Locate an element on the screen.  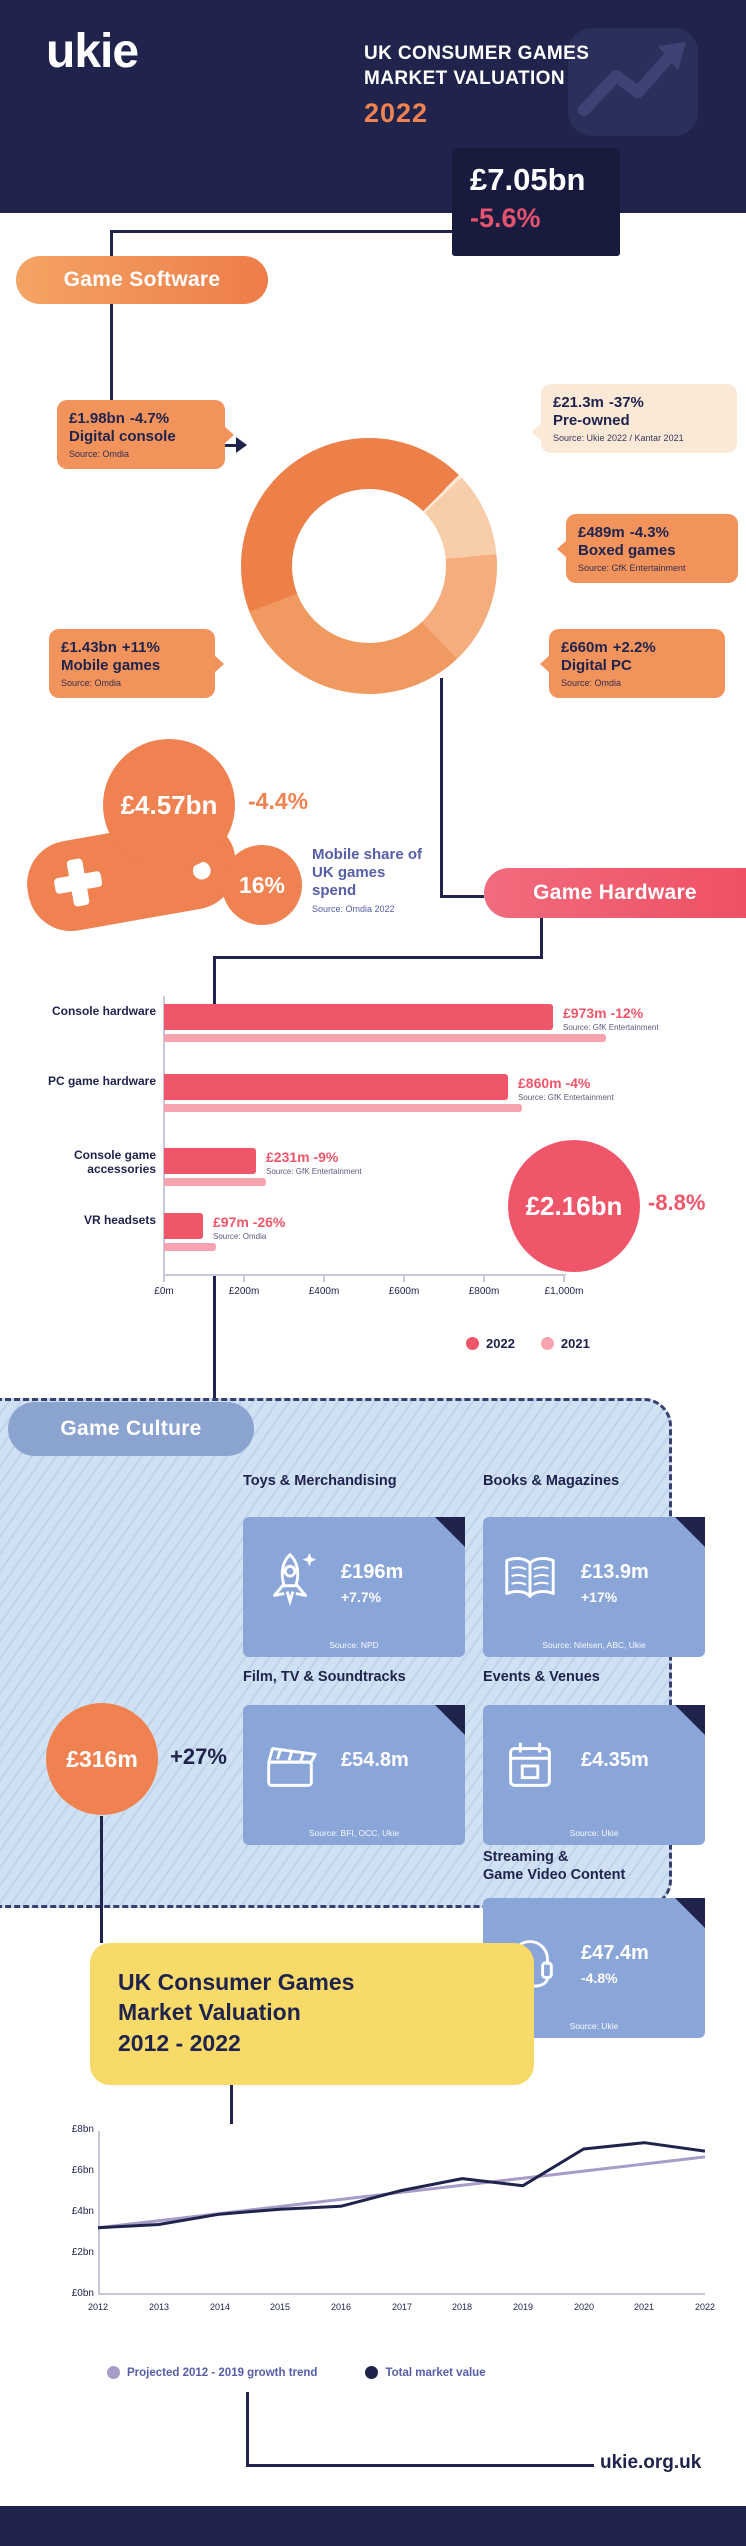
callout-change: +2.2% is located at coordinates (634, 647).